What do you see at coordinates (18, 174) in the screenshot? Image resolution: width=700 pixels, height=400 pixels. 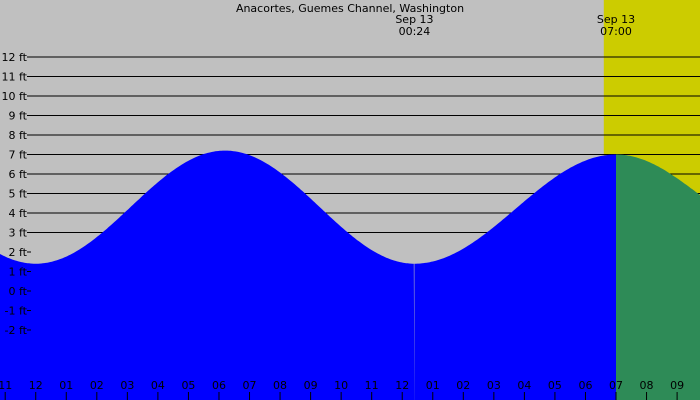 I see `y-tick-label: 6 ft` at bounding box center [18, 174].